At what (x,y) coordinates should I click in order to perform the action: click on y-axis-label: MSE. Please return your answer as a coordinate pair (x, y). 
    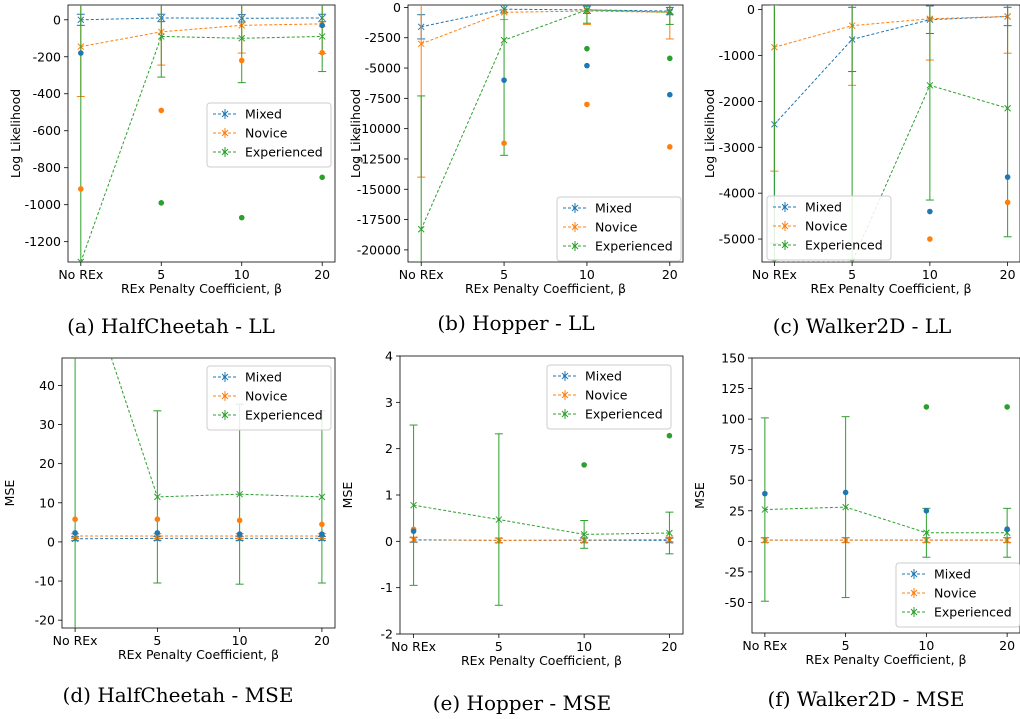
    Looking at the image, I should click on (347, 495).